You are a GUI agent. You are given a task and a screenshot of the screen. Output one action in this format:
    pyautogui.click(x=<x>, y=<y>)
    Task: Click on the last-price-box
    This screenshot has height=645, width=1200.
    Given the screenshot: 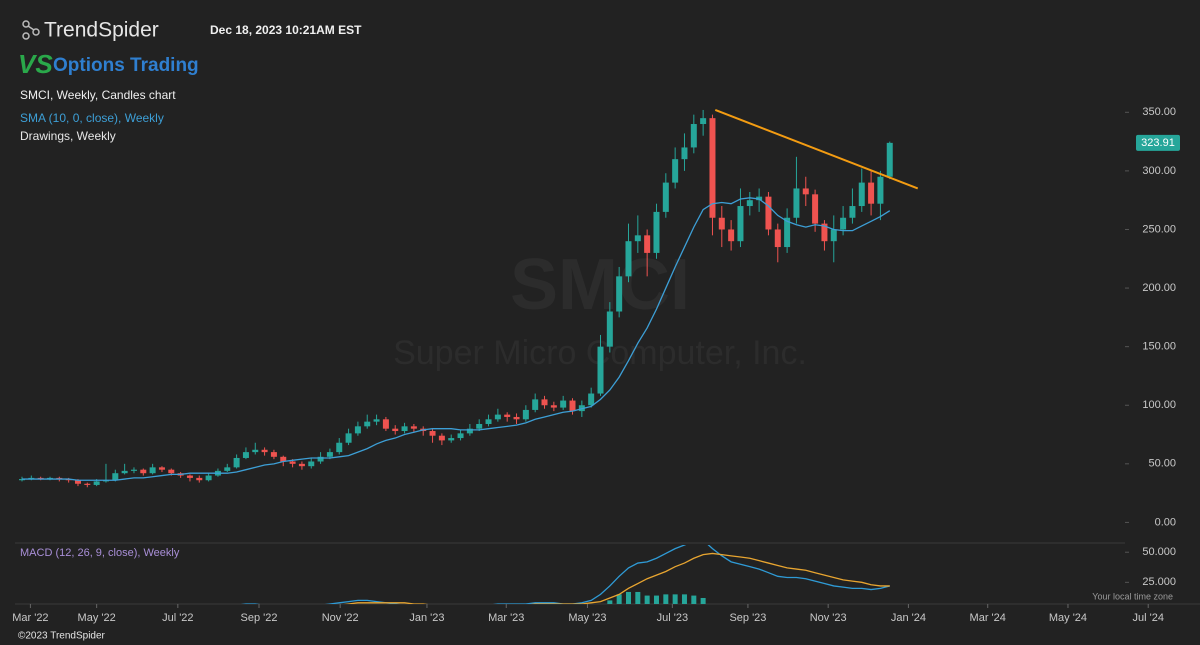 What is the action you would take?
    pyautogui.click(x=1158, y=142)
    